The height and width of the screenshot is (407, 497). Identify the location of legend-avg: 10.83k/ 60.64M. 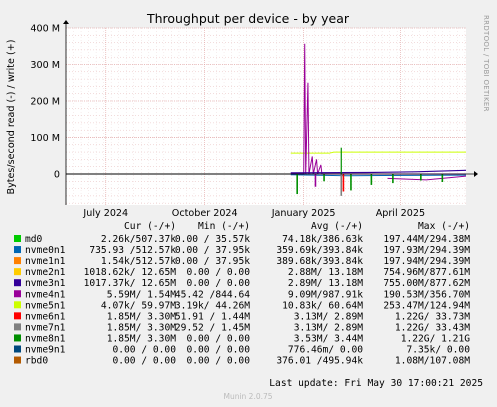
(322, 305).